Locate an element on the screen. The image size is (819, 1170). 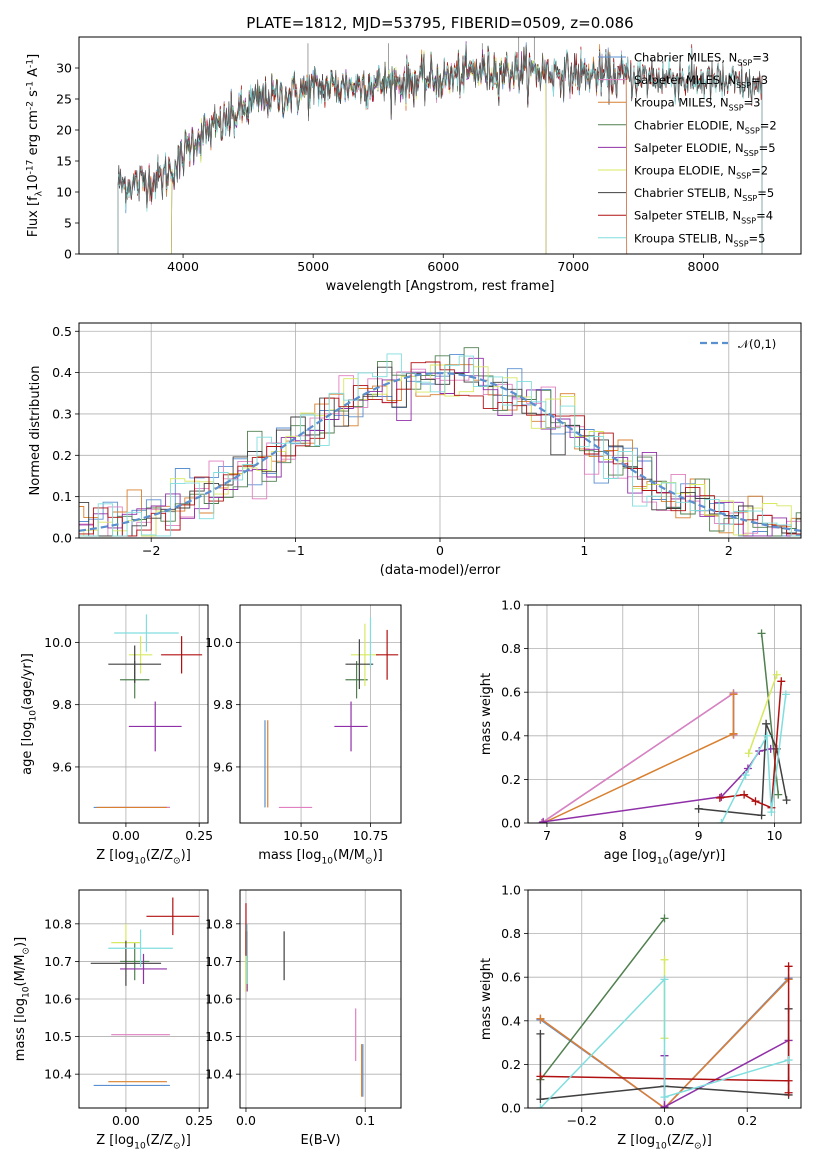
y-tick-label: 0.4 is located at coordinates (62, 372).